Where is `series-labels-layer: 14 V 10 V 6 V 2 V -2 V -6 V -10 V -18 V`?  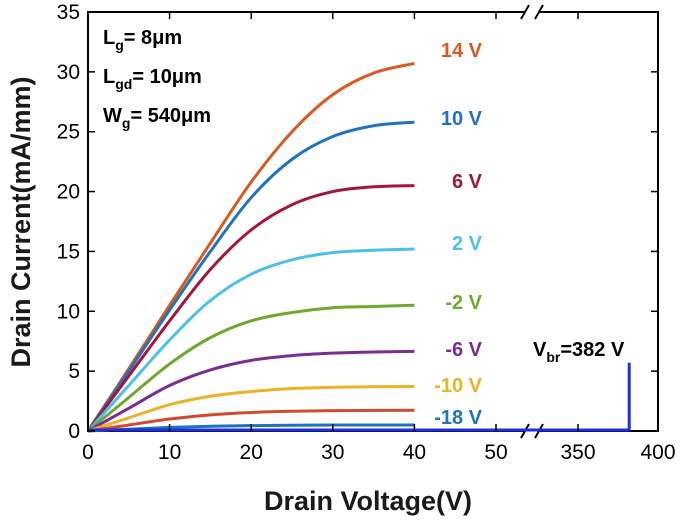 series-labels-layer: 14 V 10 V 6 V 2 V -2 V -6 V -10 V -18 V is located at coordinates (458, 234).